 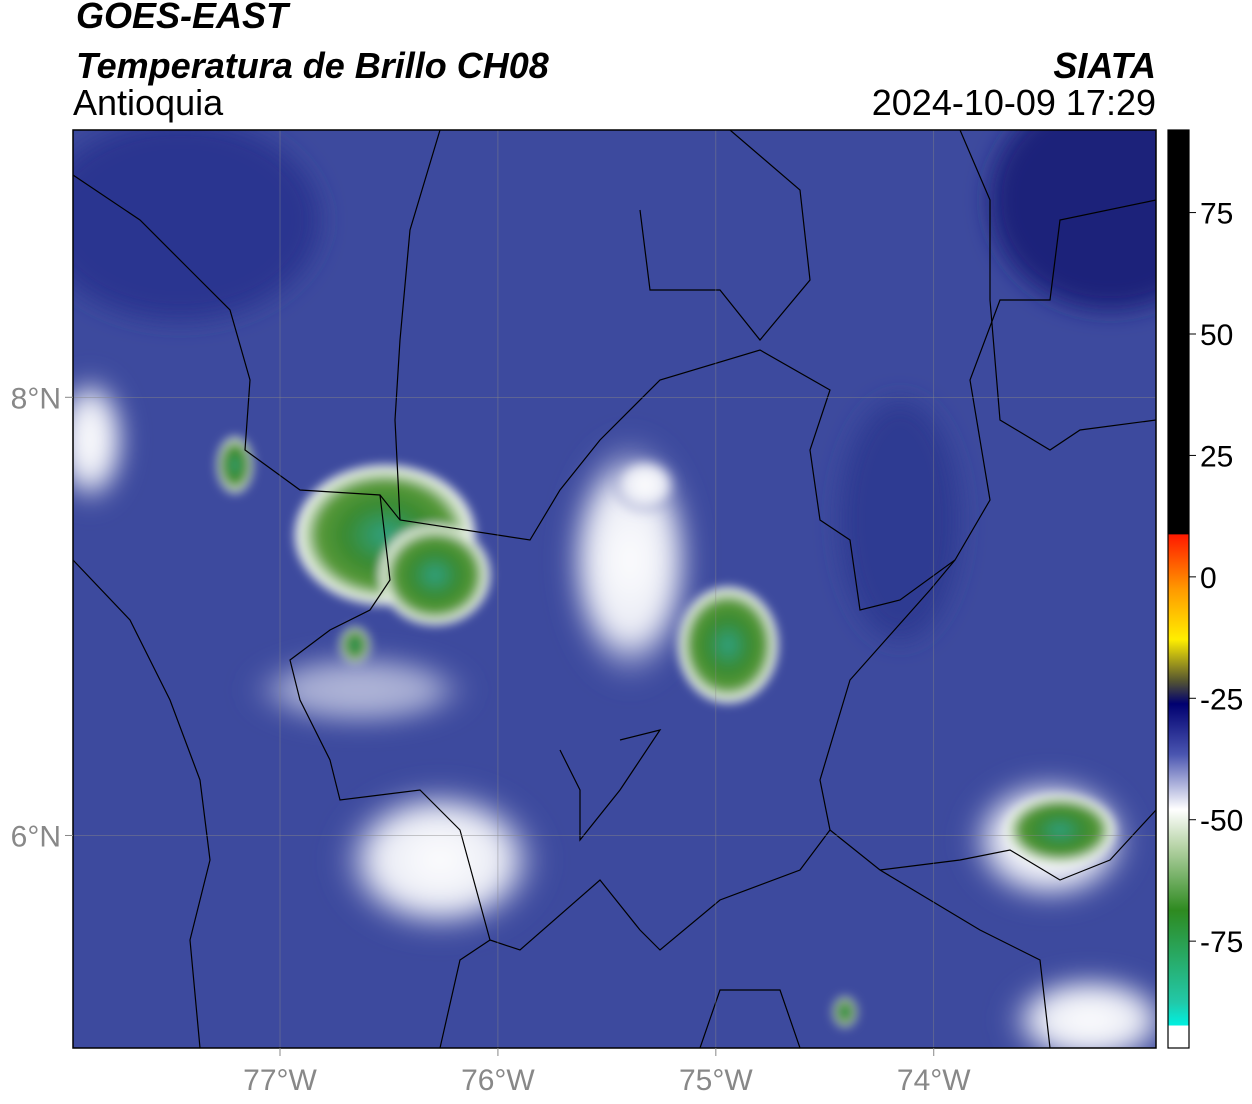 What do you see at coordinates (1014, 102) in the screenshot?
I see `datetime: 2024-10-09 17:29` at bounding box center [1014, 102].